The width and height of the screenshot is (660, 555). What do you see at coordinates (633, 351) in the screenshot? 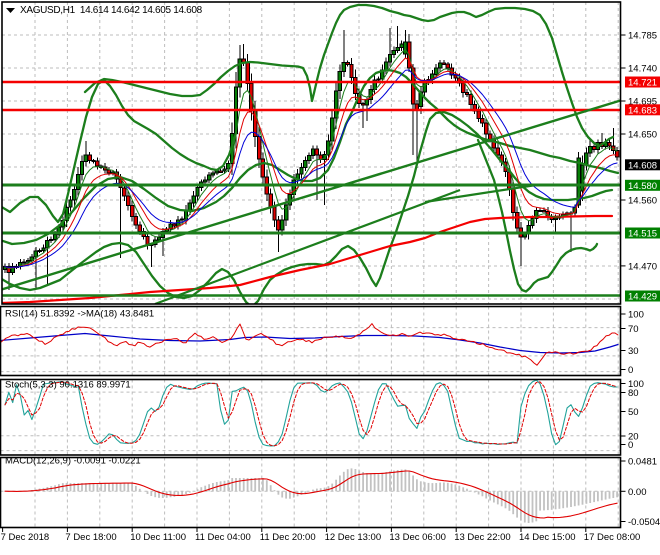
I see `svg-text: 30` at bounding box center [633, 351].